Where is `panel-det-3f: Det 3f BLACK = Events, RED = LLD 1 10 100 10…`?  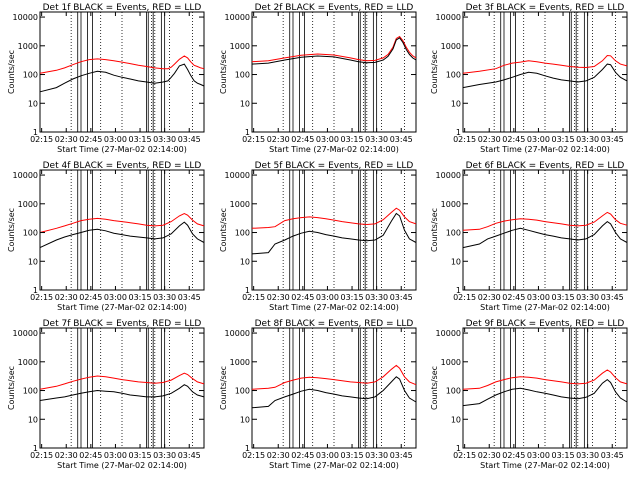
panel-det-3f: Det 3f BLACK = Events, RED = LLD 1 10 100 10… is located at coordinates (529, 78).